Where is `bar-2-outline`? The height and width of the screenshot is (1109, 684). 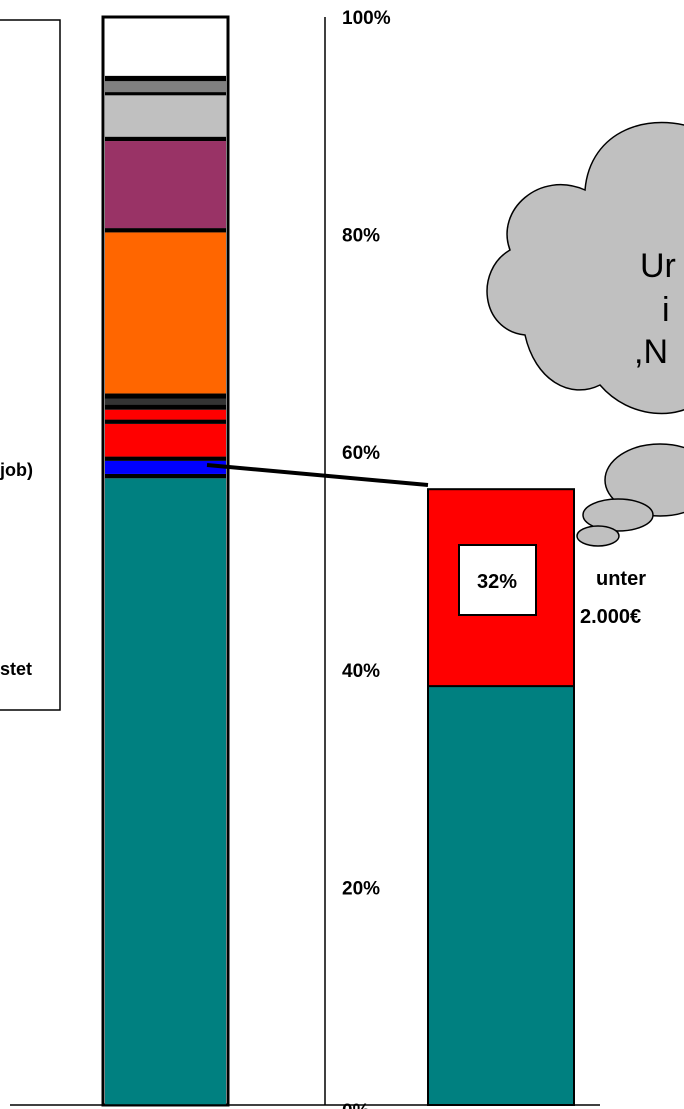 bar-2-outline is located at coordinates (501, 797).